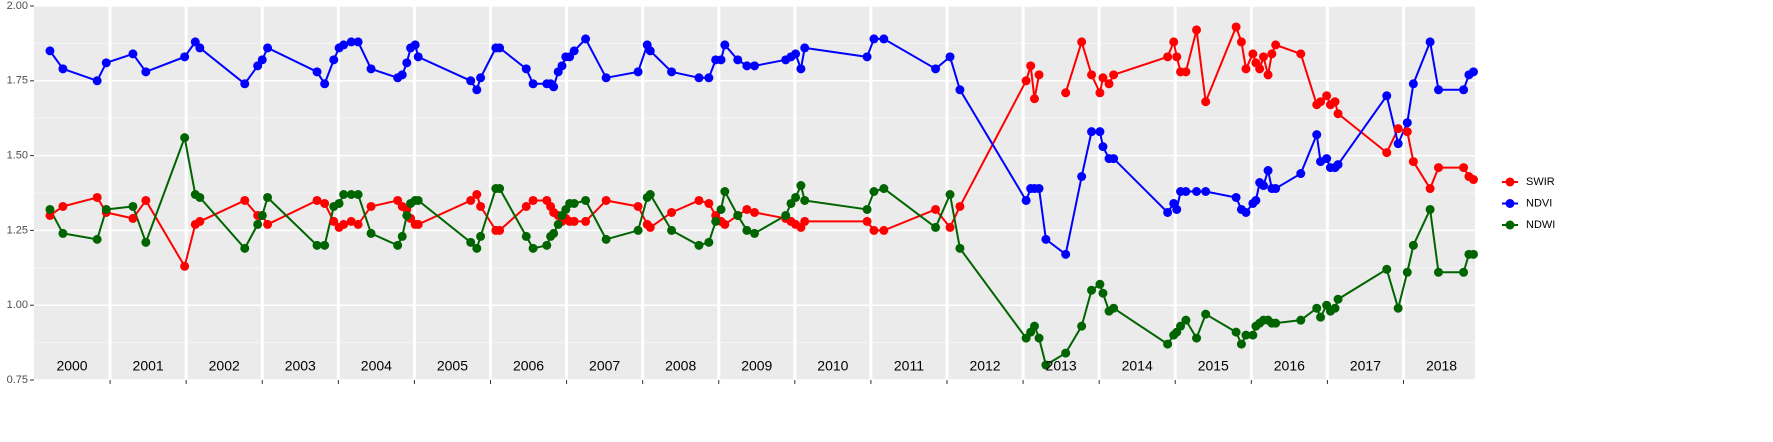 The width and height of the screenshot is (1773, 442). What do you see at coordinates (17, 380) in the screenshot?
I see `y-tick-label: 0.75` at bounding box center [17, 380].